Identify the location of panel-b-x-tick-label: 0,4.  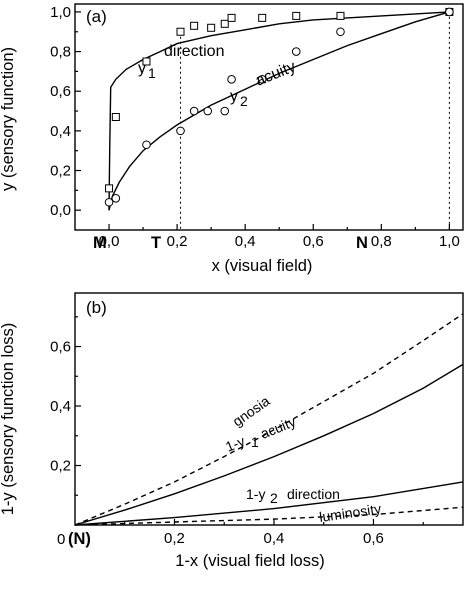
(274, 538).